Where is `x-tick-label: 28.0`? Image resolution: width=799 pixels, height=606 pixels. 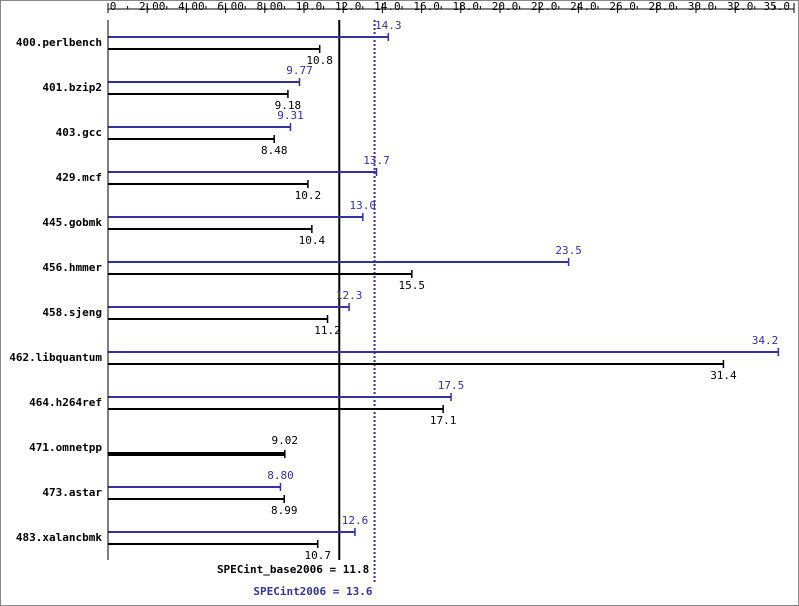
x-tick-label: 28.0 is located at coordinates (662, 6).